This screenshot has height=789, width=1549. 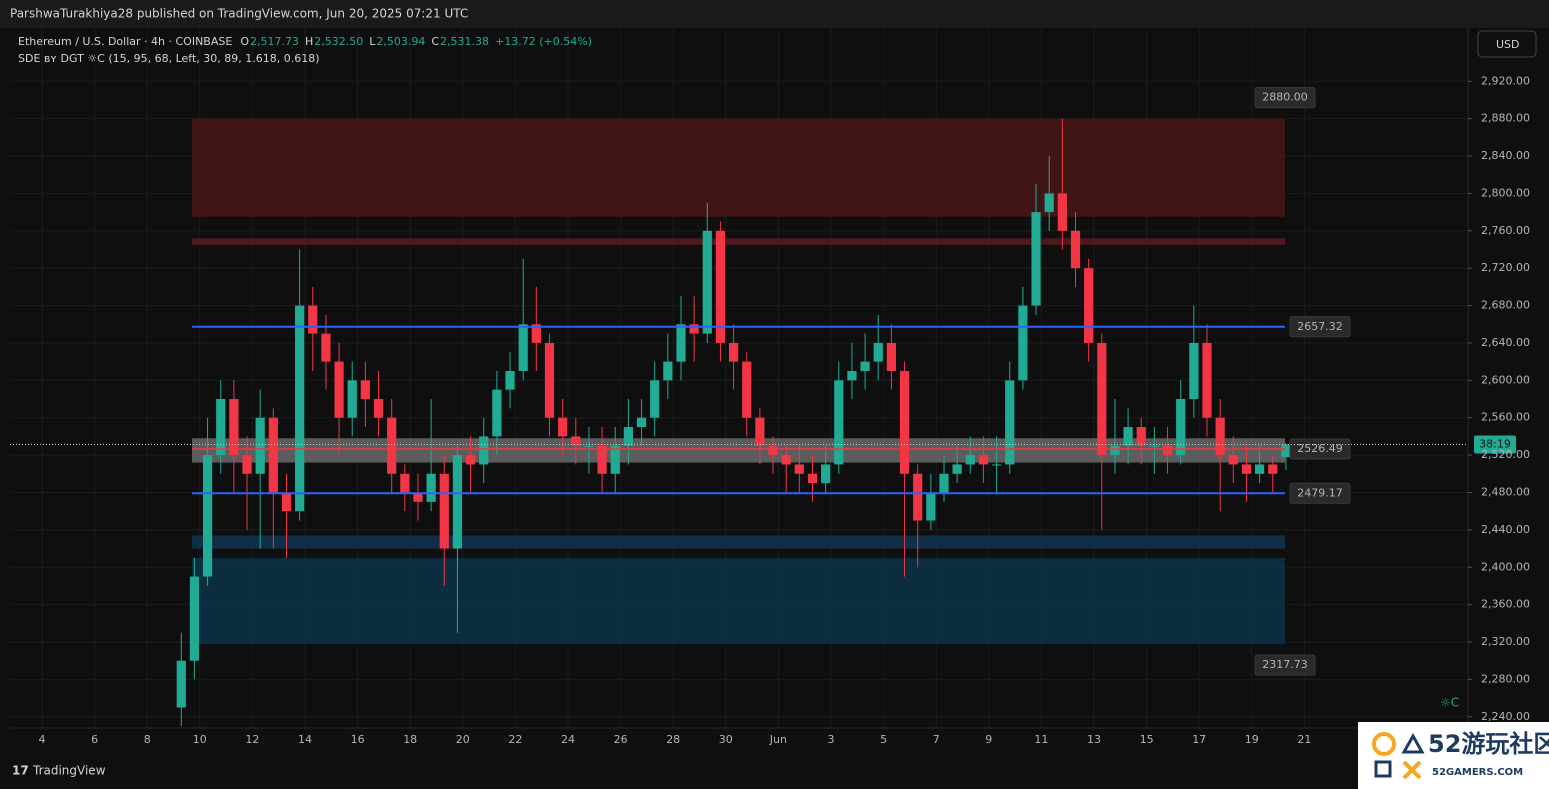 What do you see at coordinates (726, 739) in the screenshot?
I see `x-tick-label: 30` at bounding box center [726, 739].